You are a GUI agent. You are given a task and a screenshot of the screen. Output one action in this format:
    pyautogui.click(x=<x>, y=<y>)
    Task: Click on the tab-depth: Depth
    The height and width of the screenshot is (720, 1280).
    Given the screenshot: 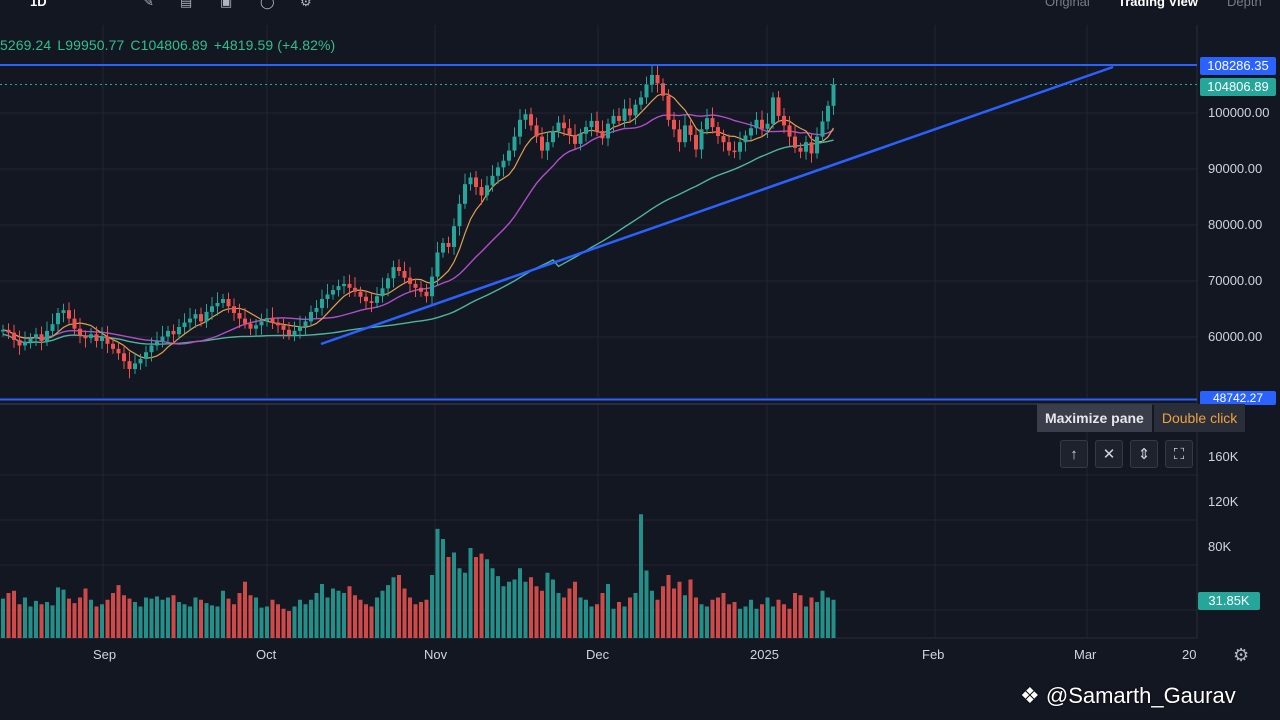 What is the action you would take?
    pyautogui.click(x=1244, y=4)
    